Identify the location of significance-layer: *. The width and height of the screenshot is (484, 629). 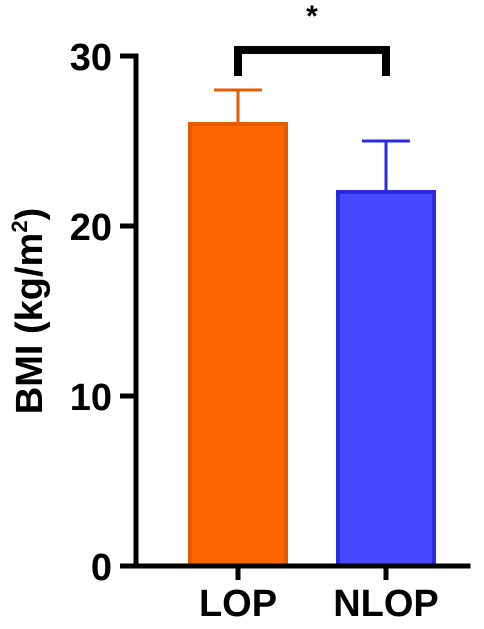
(312, 38).